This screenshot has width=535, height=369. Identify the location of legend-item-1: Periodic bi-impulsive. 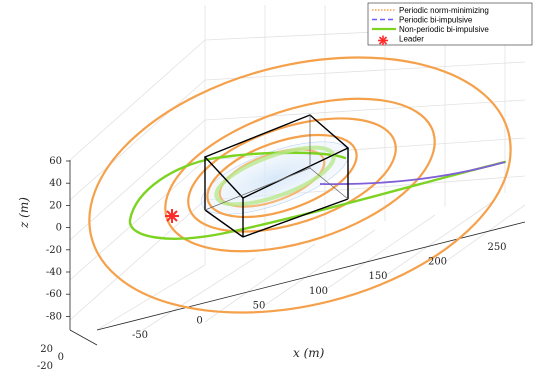
(422, 20).